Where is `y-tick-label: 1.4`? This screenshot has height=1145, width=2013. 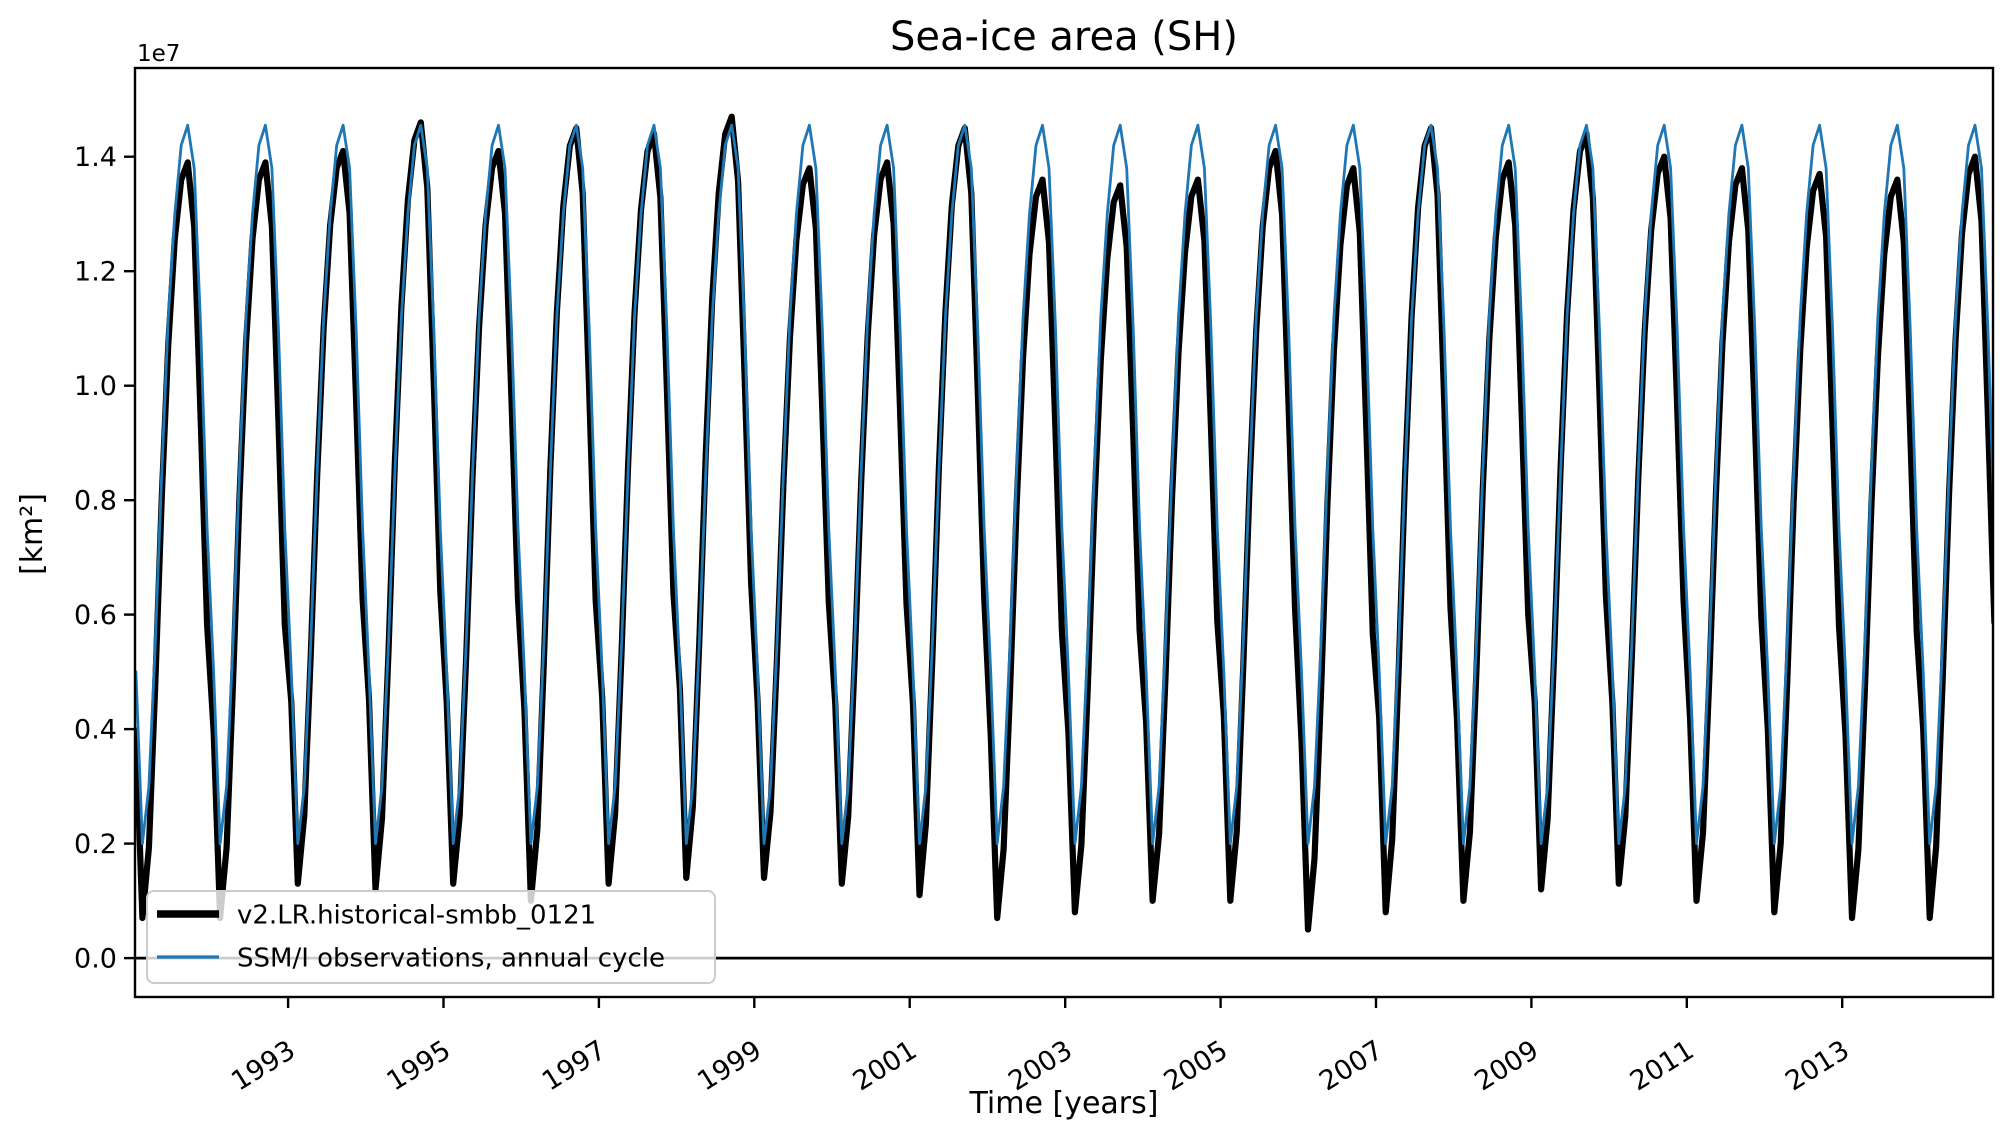 y-tick-label: 1.4 is located at coordinates (95, 157).